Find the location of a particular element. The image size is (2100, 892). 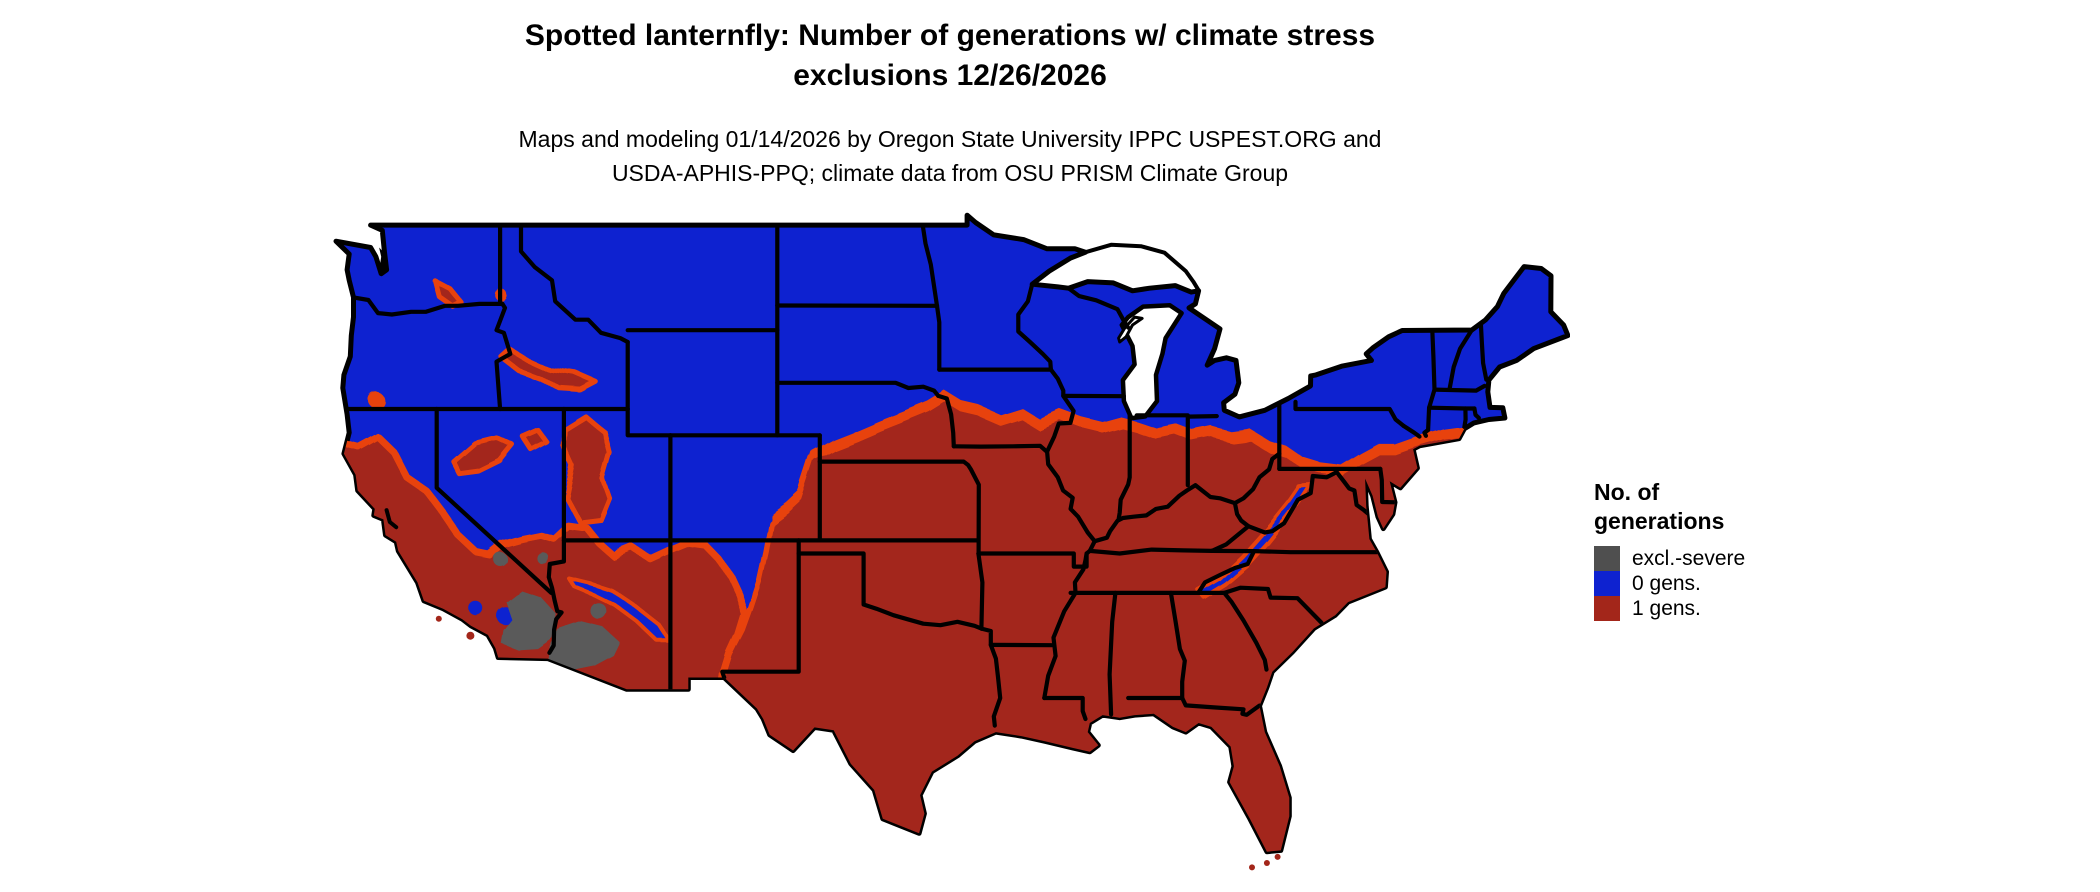

legend-title: No. of generations is located at coordinates (1709, 507).